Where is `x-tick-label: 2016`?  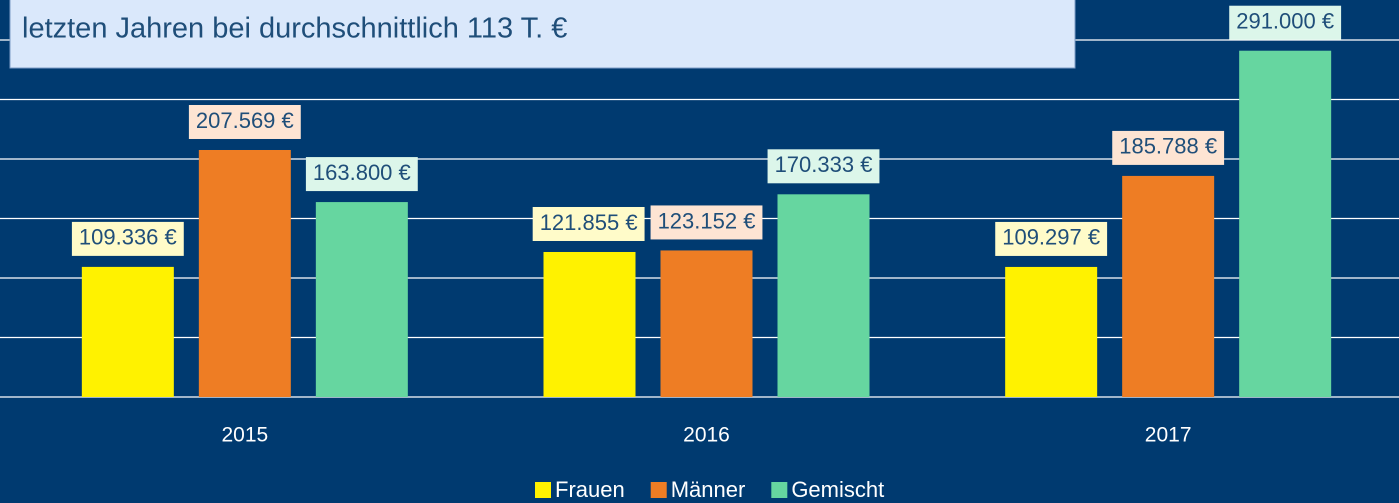 x-tick-label: 2016 is located at coordinates (706, 435).